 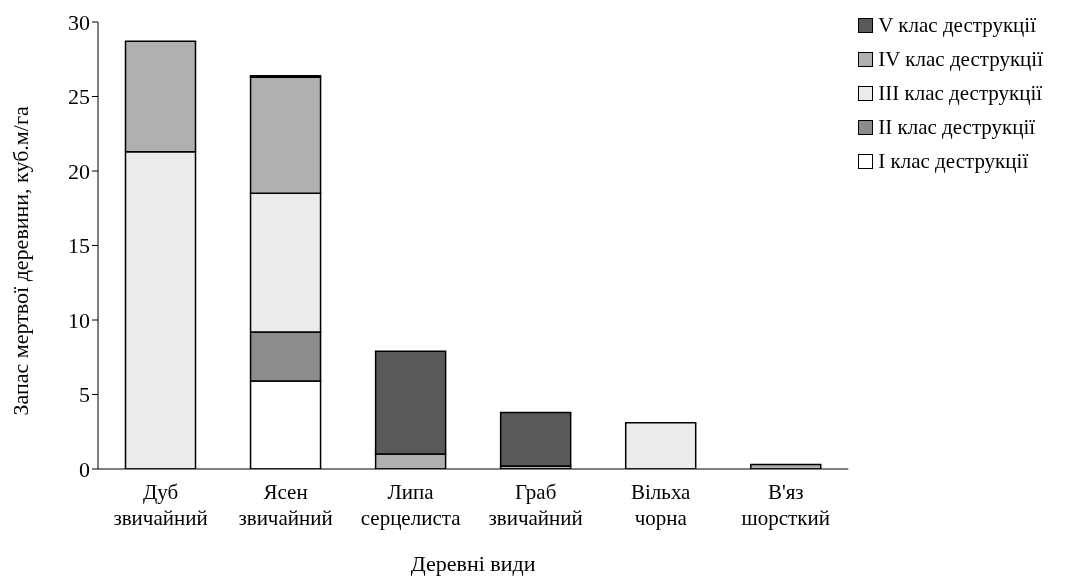 What do you see at coordinates (285, 505) in the screenshot?
I see `x-tick-label: Ясен звичайний` at bounding box center [285, 505].